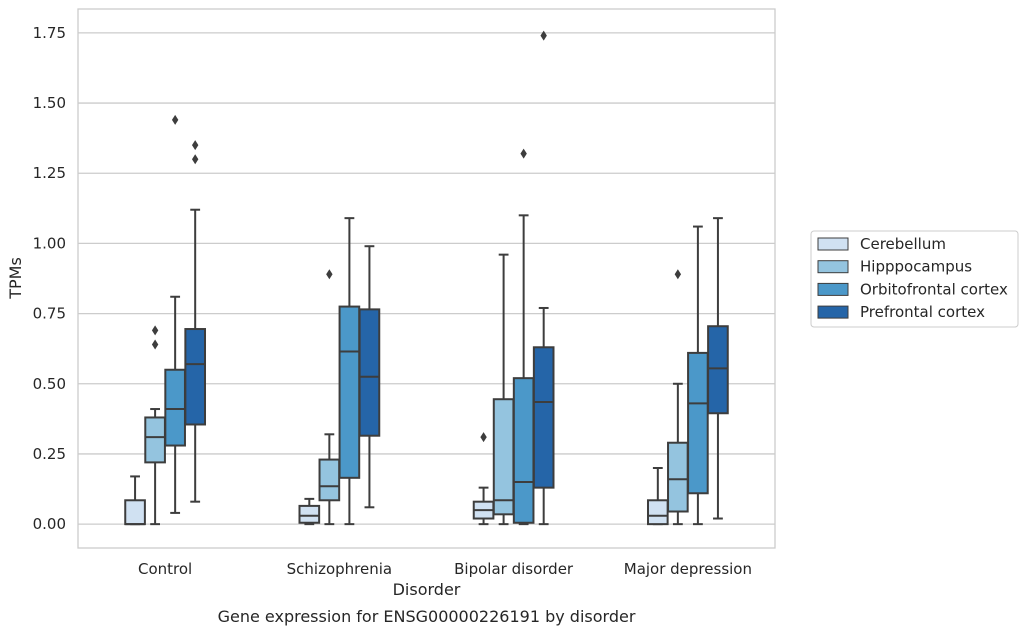  Describe the element at coordinates (49, 454) in the screenshot. I see `y-tick-label: 0.25` at that location.